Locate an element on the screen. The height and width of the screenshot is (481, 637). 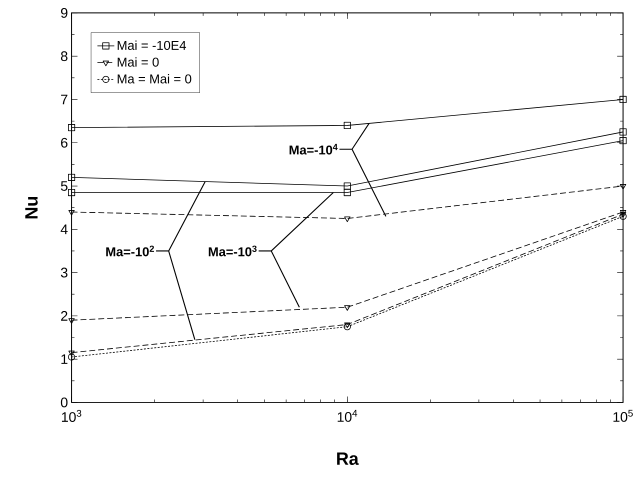
x-tick-label: 10$^{3}$ is located at coordinates (72, 416).